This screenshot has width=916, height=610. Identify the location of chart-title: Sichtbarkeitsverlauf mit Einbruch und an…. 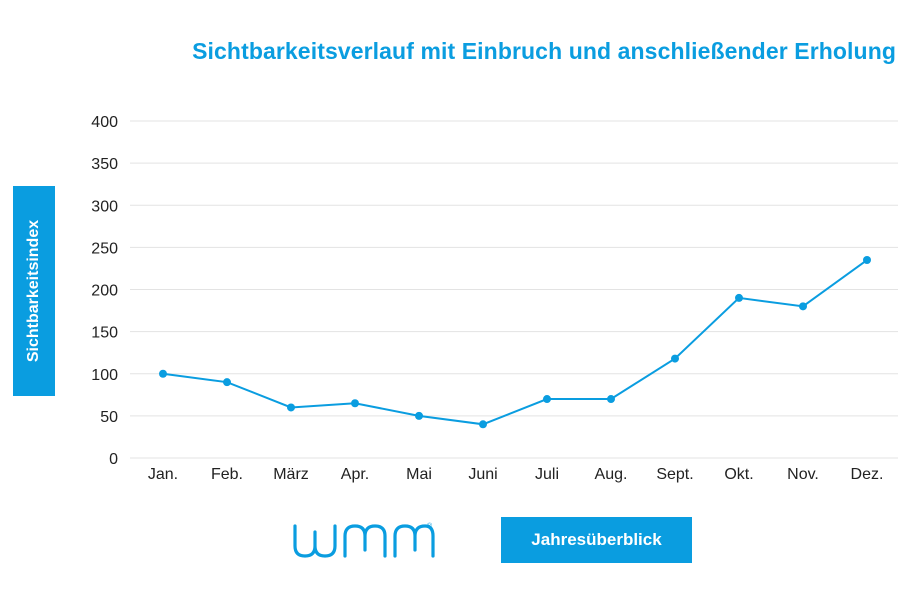
(544, 51).